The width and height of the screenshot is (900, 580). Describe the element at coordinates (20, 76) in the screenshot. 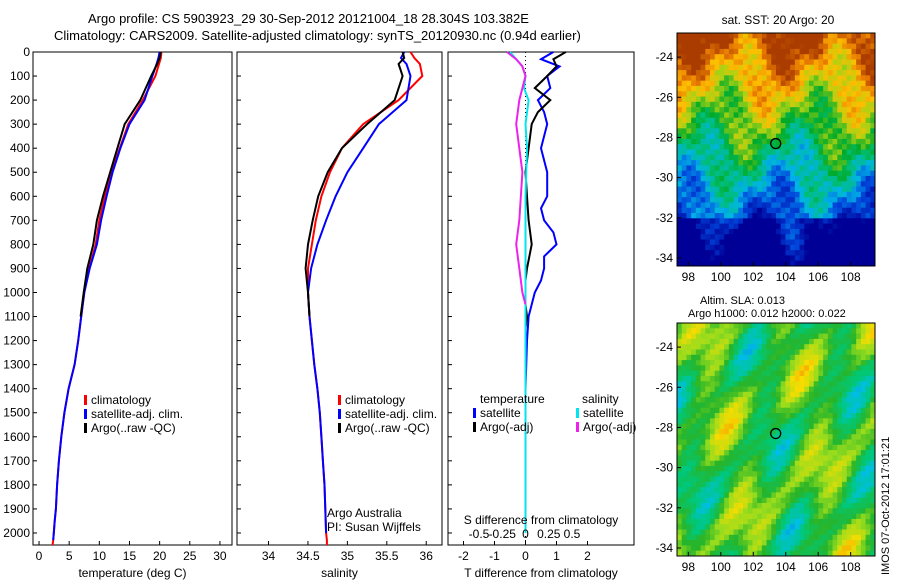

I see `y-tick-label: 100` at that location.